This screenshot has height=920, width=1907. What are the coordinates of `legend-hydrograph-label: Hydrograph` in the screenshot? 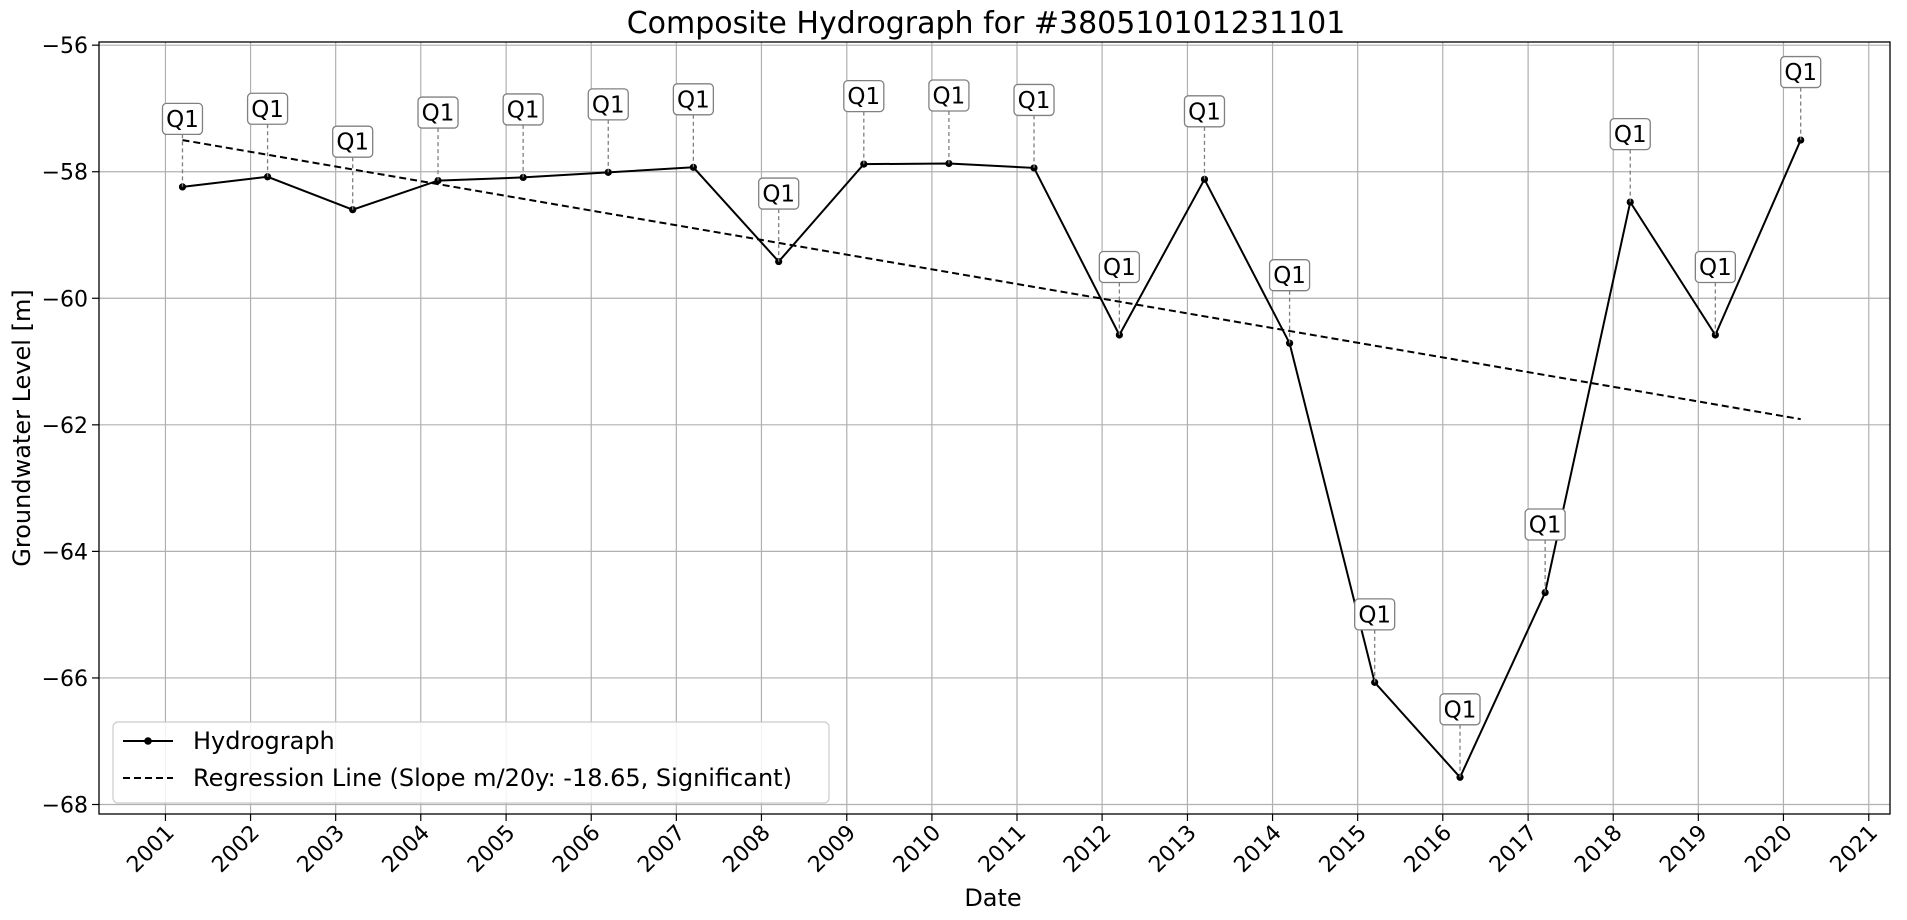 It's located at (264, 741).